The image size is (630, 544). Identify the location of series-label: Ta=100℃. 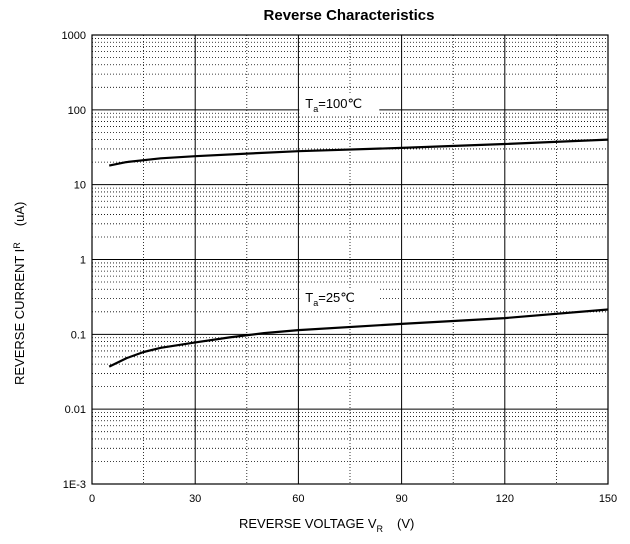
(333, 105).